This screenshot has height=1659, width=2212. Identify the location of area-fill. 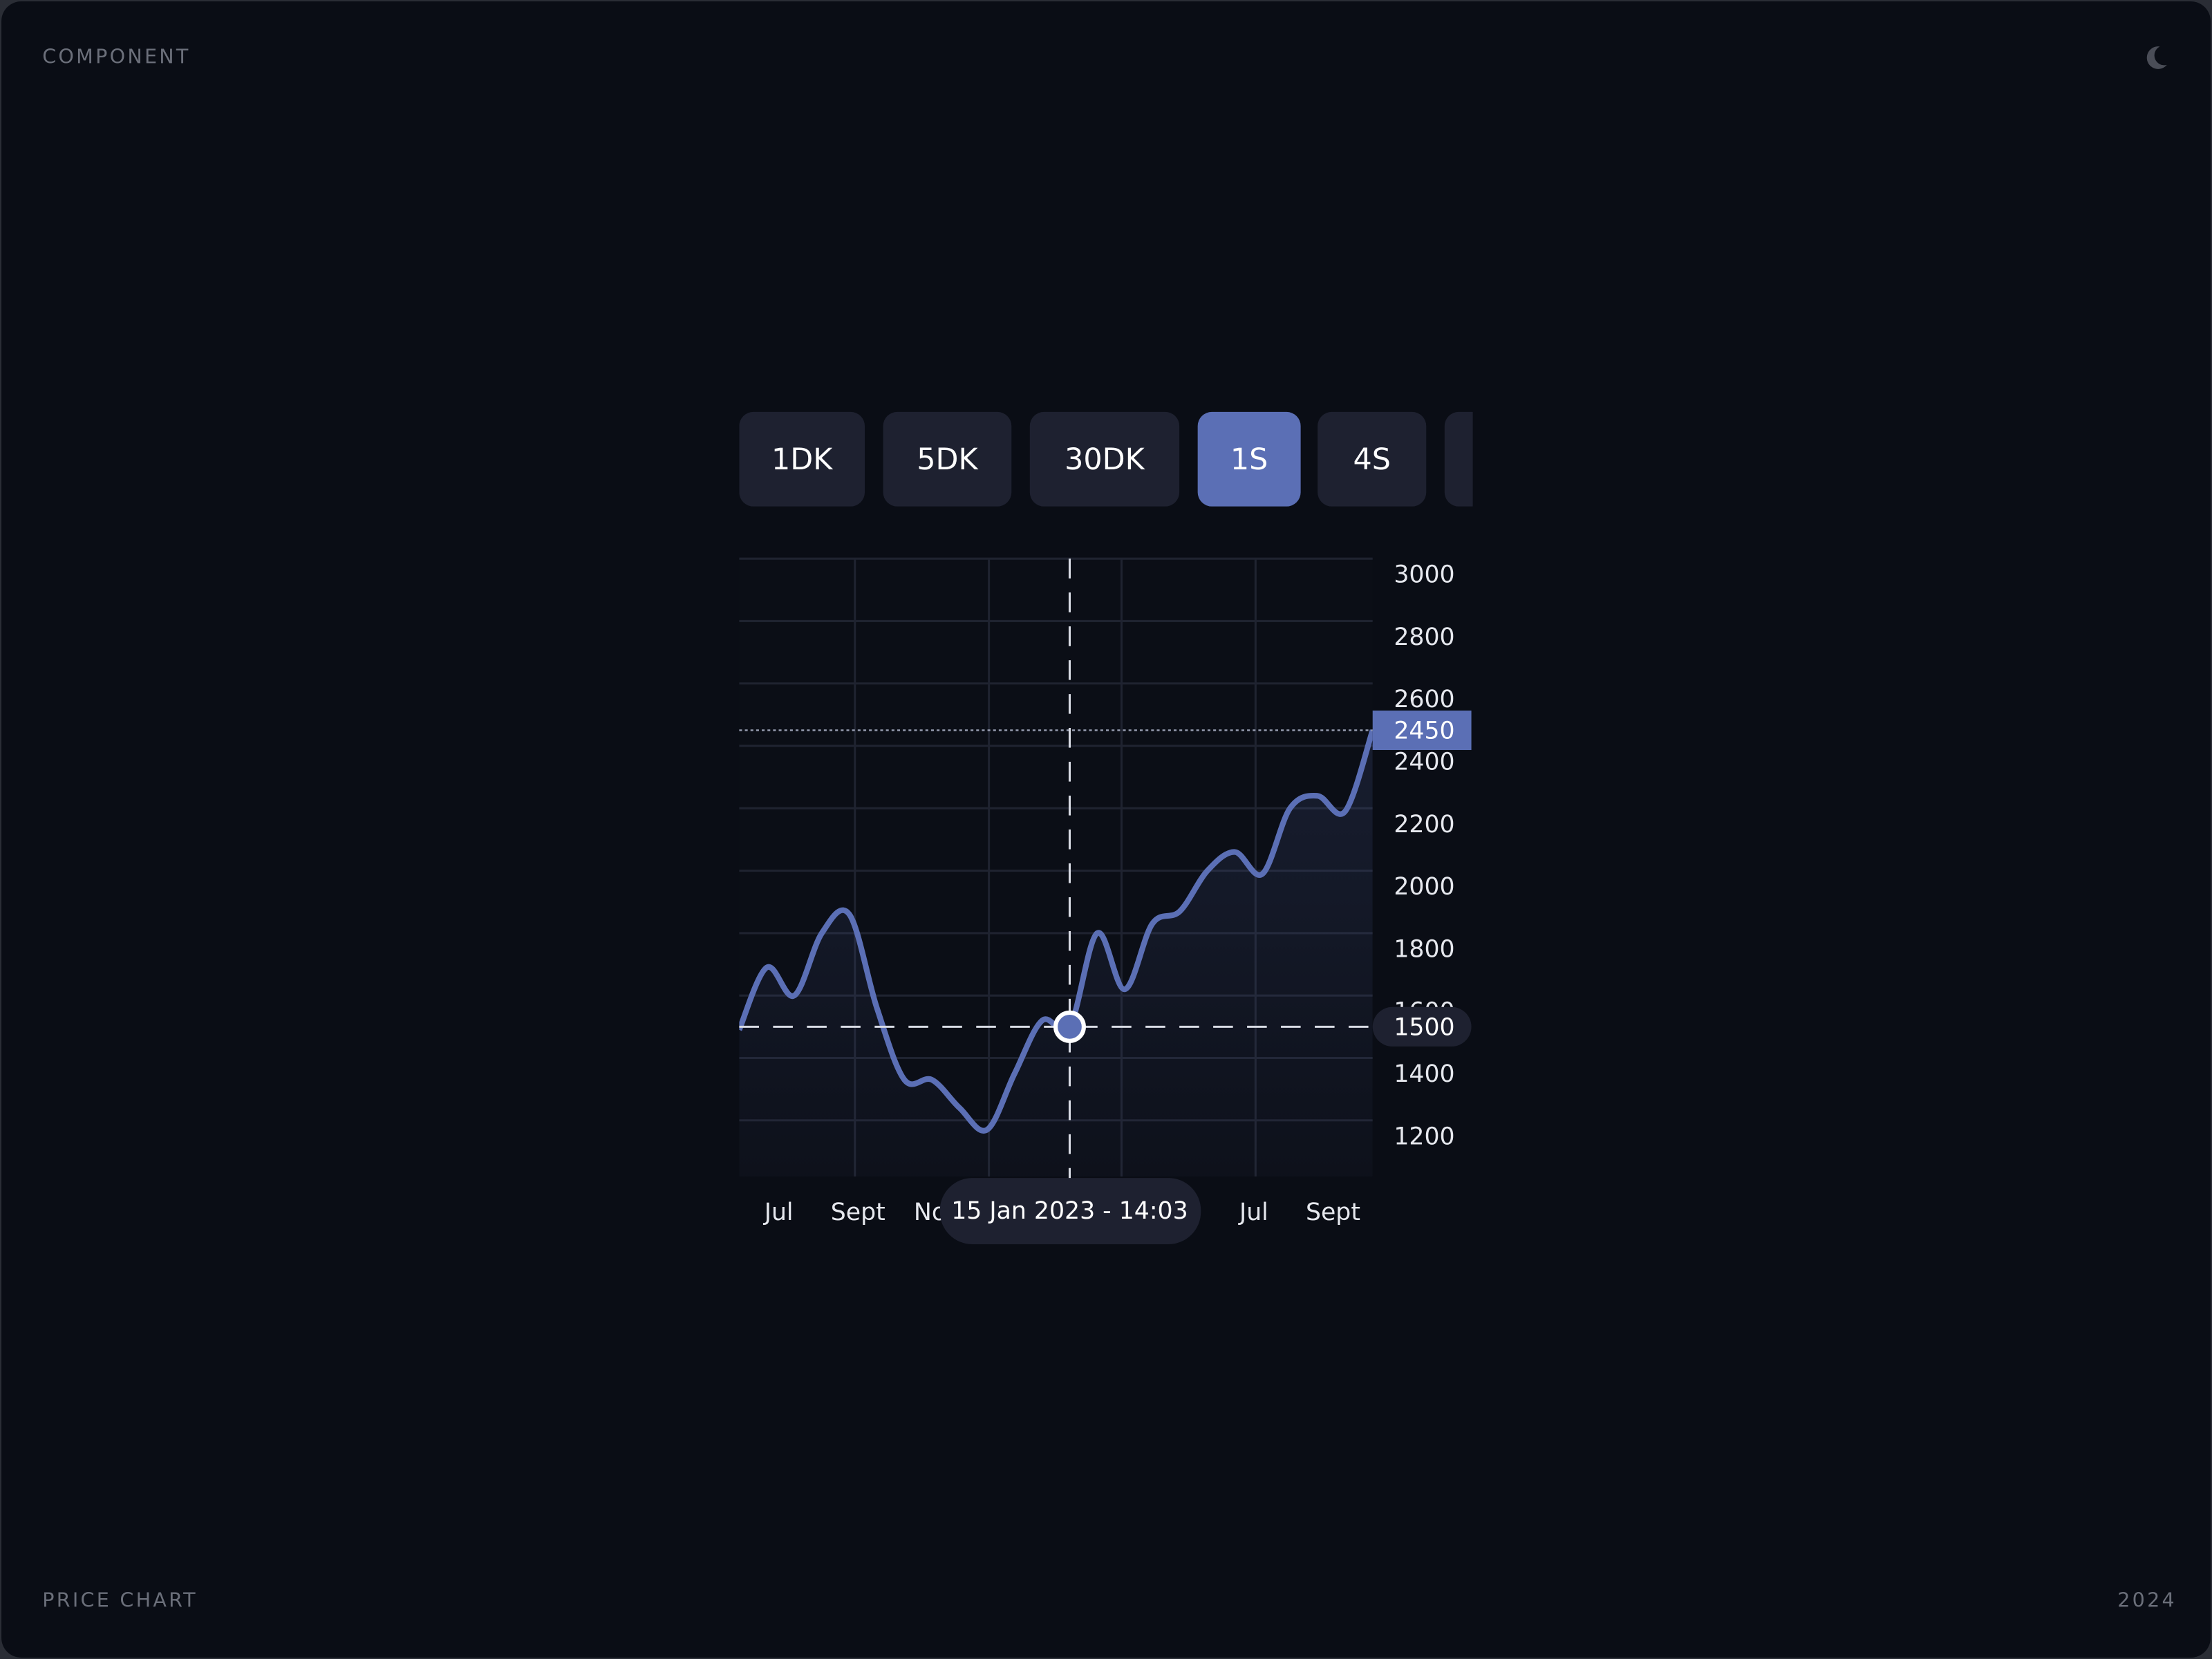
(1056, 953).